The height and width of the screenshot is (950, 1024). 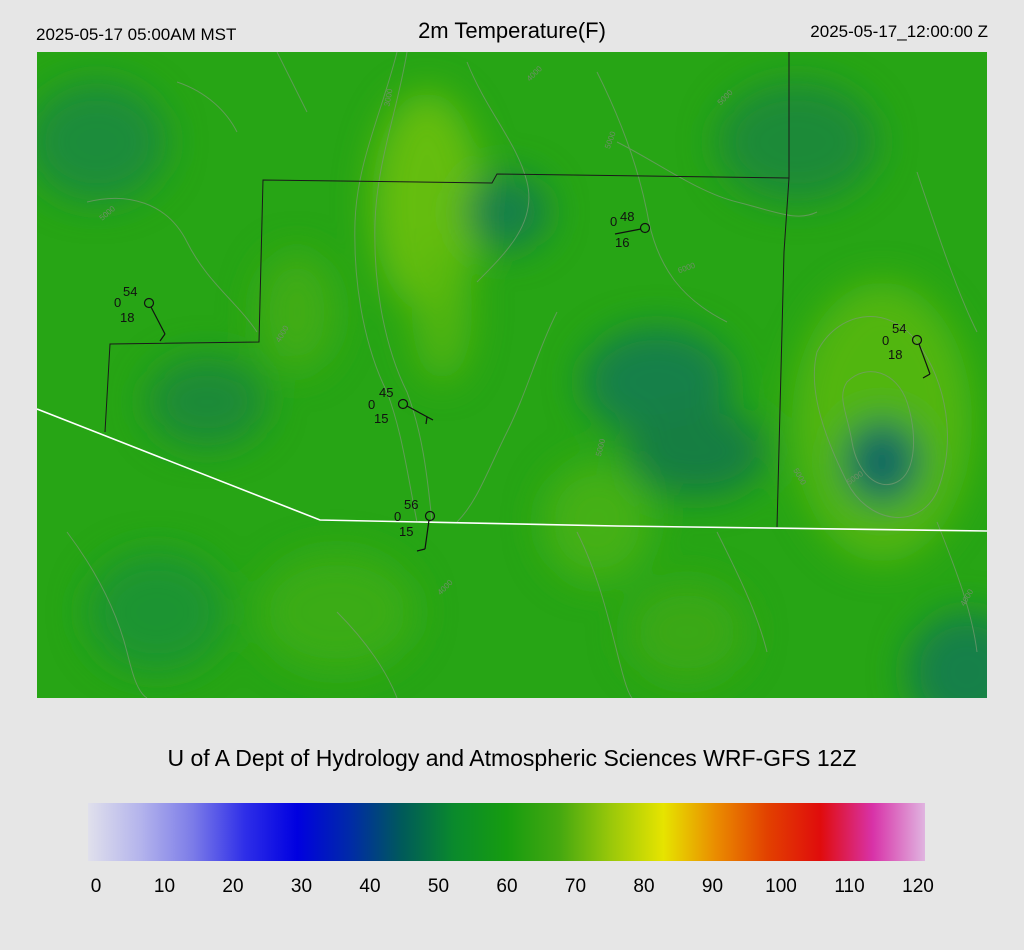 What do you see at coordinates (233, 886) in the screenshot?
I see `colorbar-tick-label: 20` at bounding box center [233, 886].